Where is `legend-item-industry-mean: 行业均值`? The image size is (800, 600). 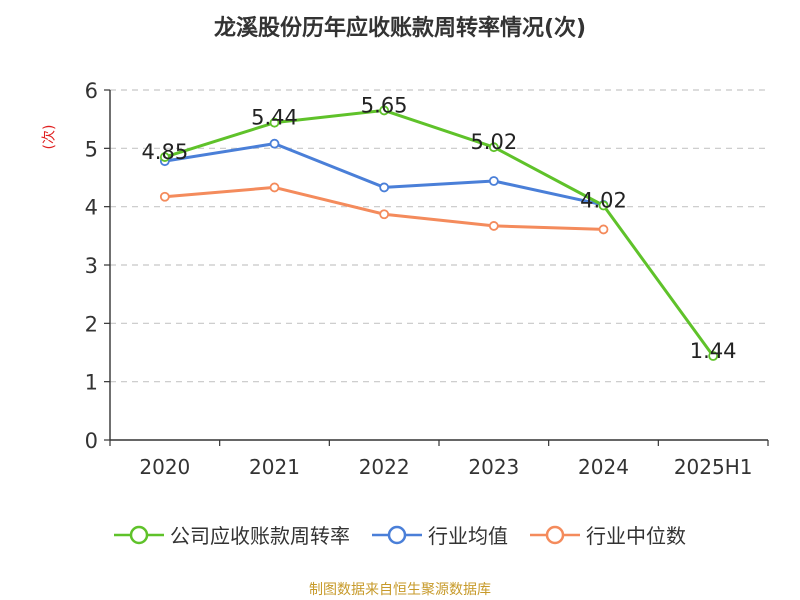 legend-item-industry-mean: 行业均值 is located at coordinates (440, 534).